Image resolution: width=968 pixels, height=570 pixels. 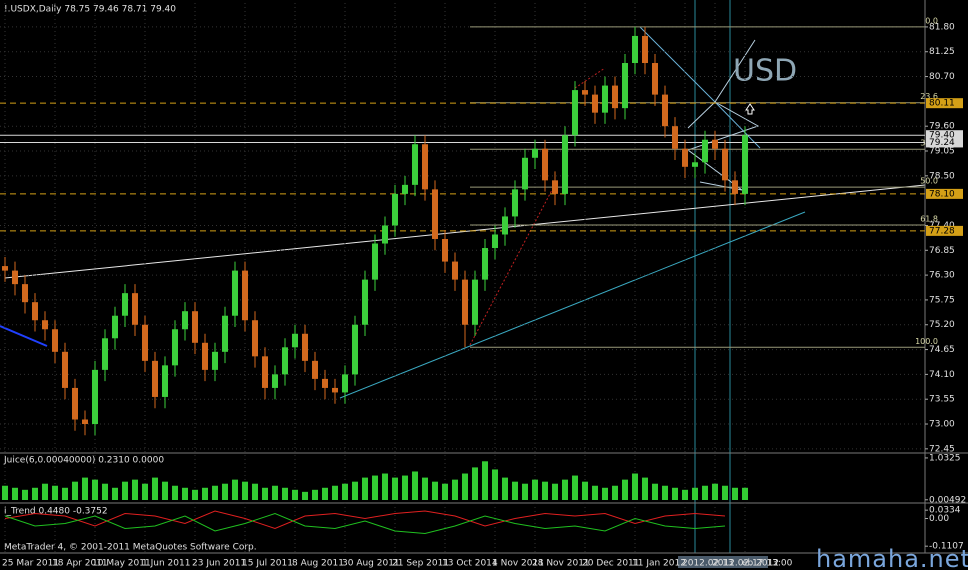 What do you see at coordinates (929, 219) in the screenshot?
I see `fib-label: 61.8` at bounding box center [929, 219].